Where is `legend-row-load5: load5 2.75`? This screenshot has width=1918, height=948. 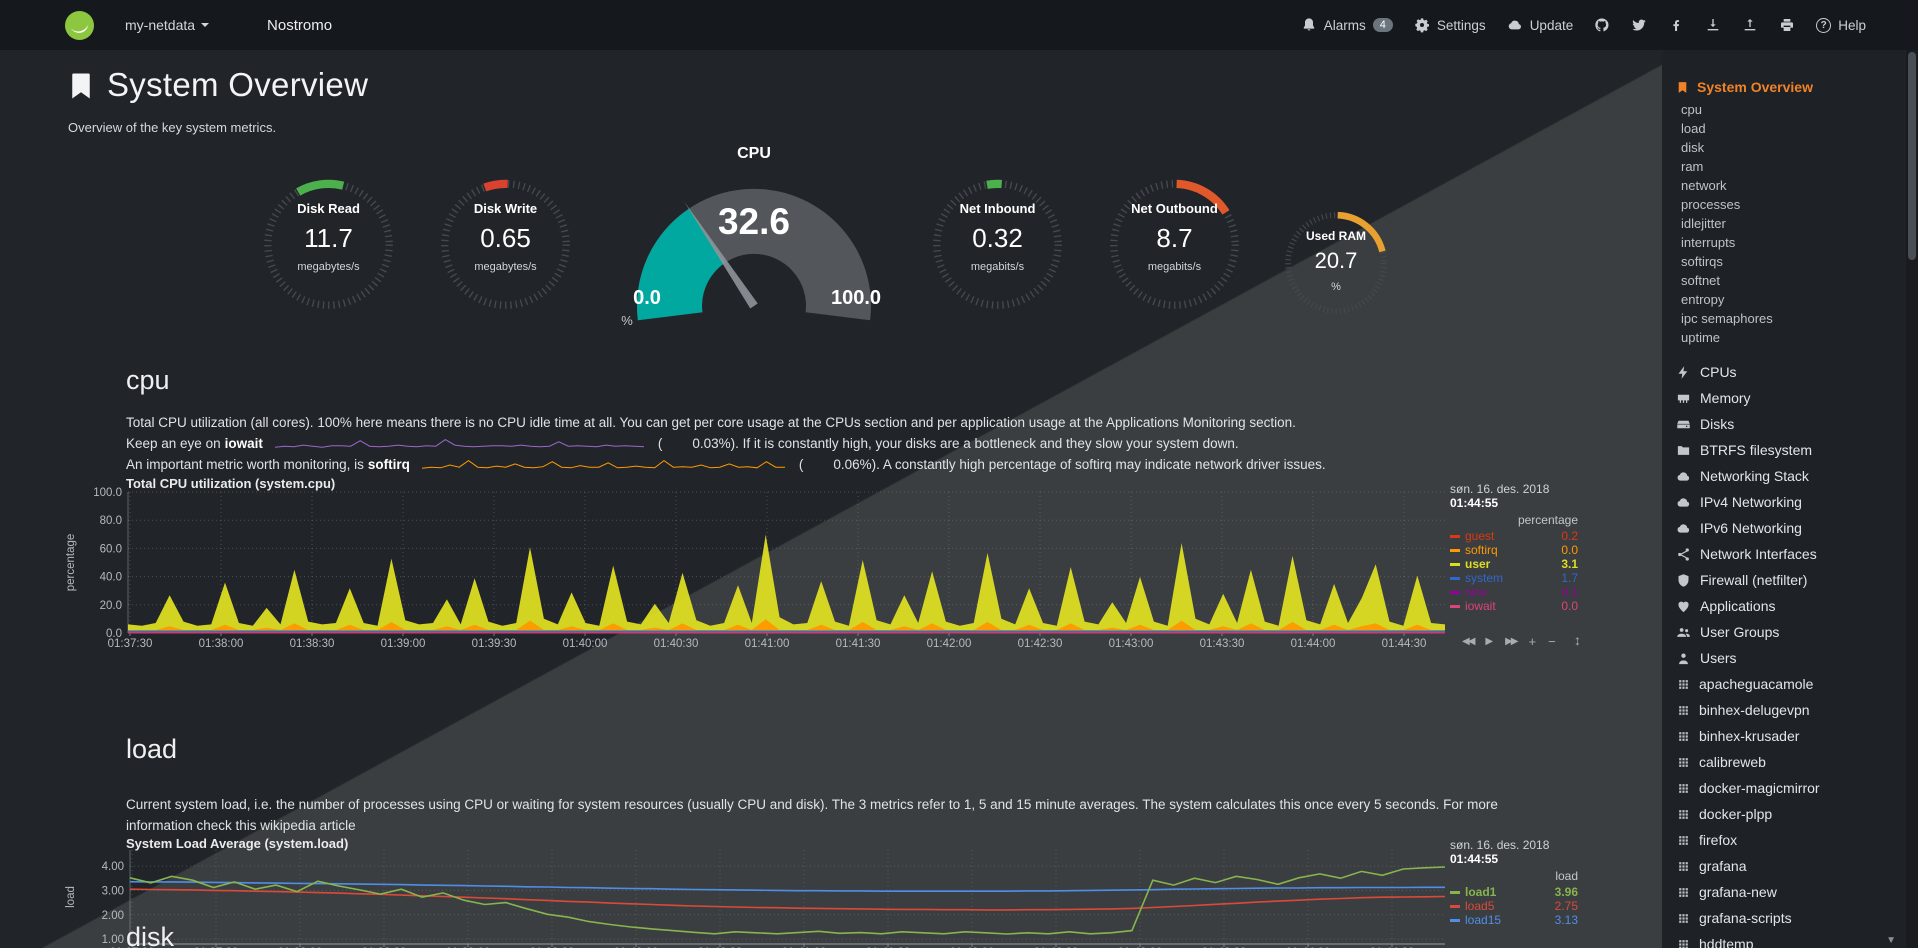 legend-row-load5: load5 2.75 is located at coordinates (1514, 906).